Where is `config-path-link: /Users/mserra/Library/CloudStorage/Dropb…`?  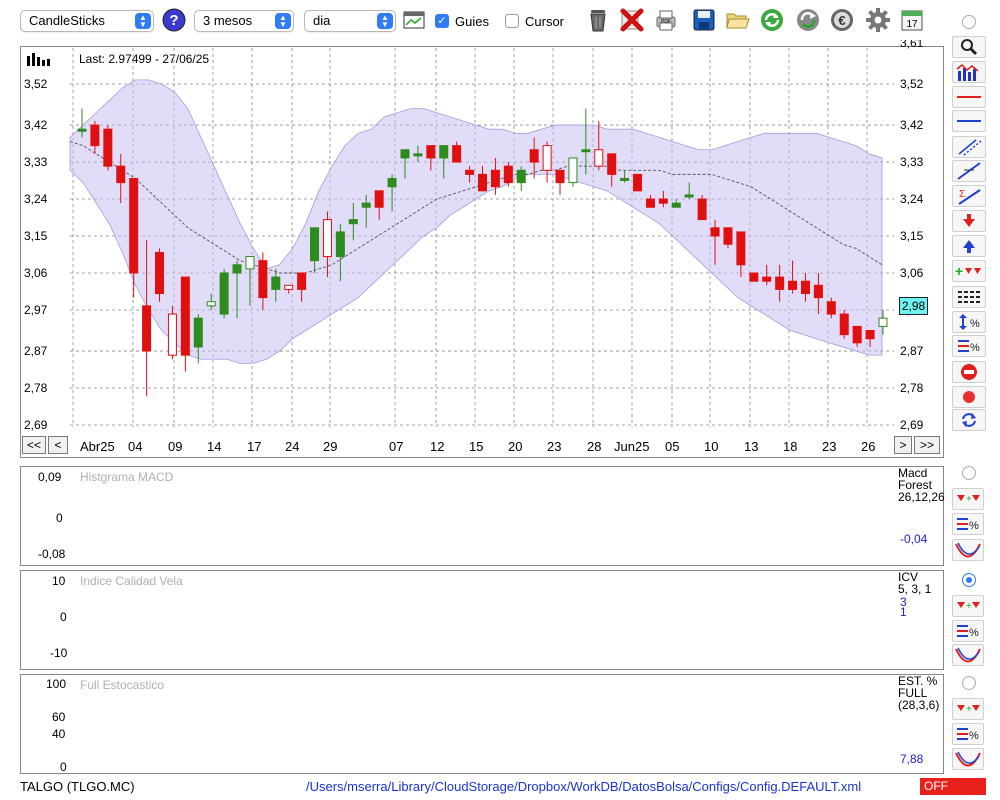 config-path-link: /Users/mserra/Library/CloudStorage/Dropb… is located at coordinates (584, 786).